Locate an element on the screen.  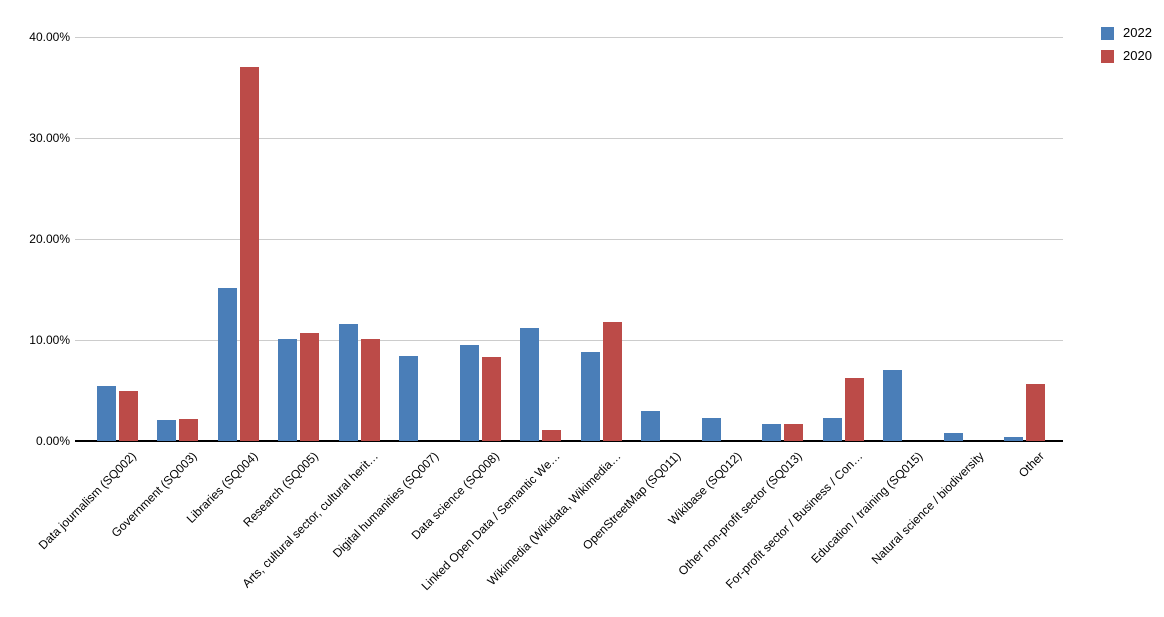
legend-swatch-2020 is located at coordinates (1107, 56).